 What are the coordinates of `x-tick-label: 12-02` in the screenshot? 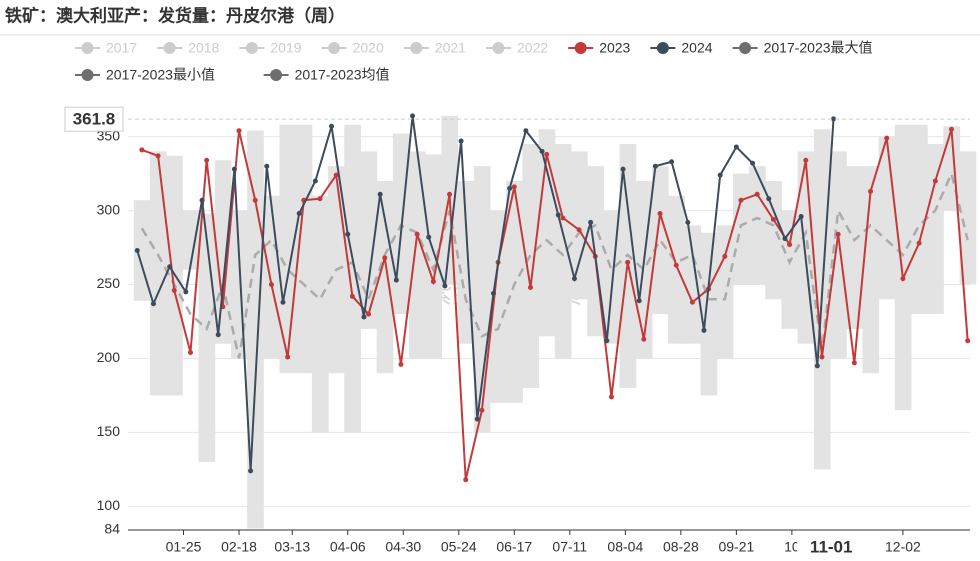 It's located at (903, 547).